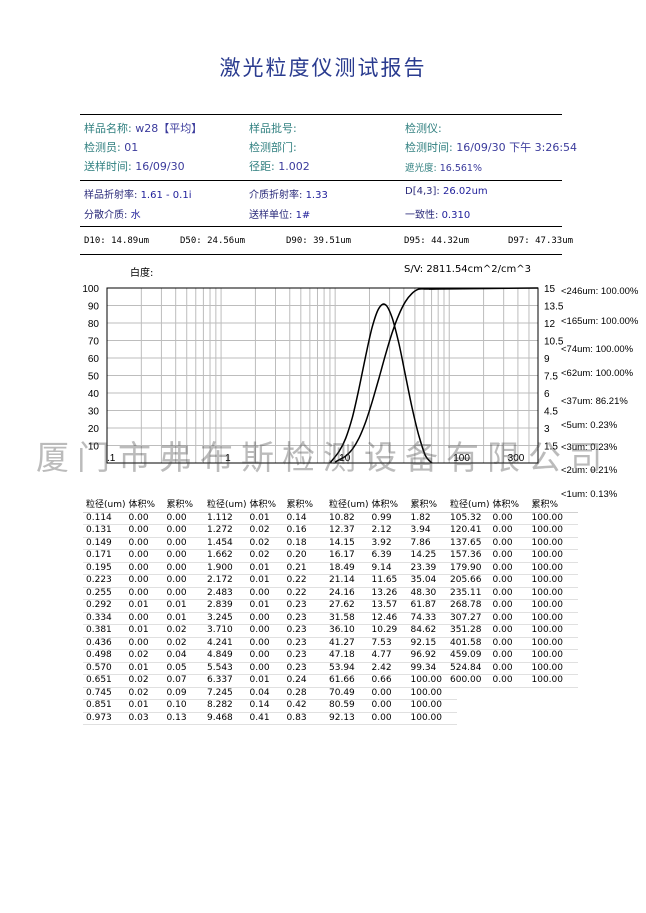 This screenshot has height=913, width=646. Describe the element at coordinates (391, 556) in the screenshot. I see `table-row: 16.17 6.39 14.25` at that location.